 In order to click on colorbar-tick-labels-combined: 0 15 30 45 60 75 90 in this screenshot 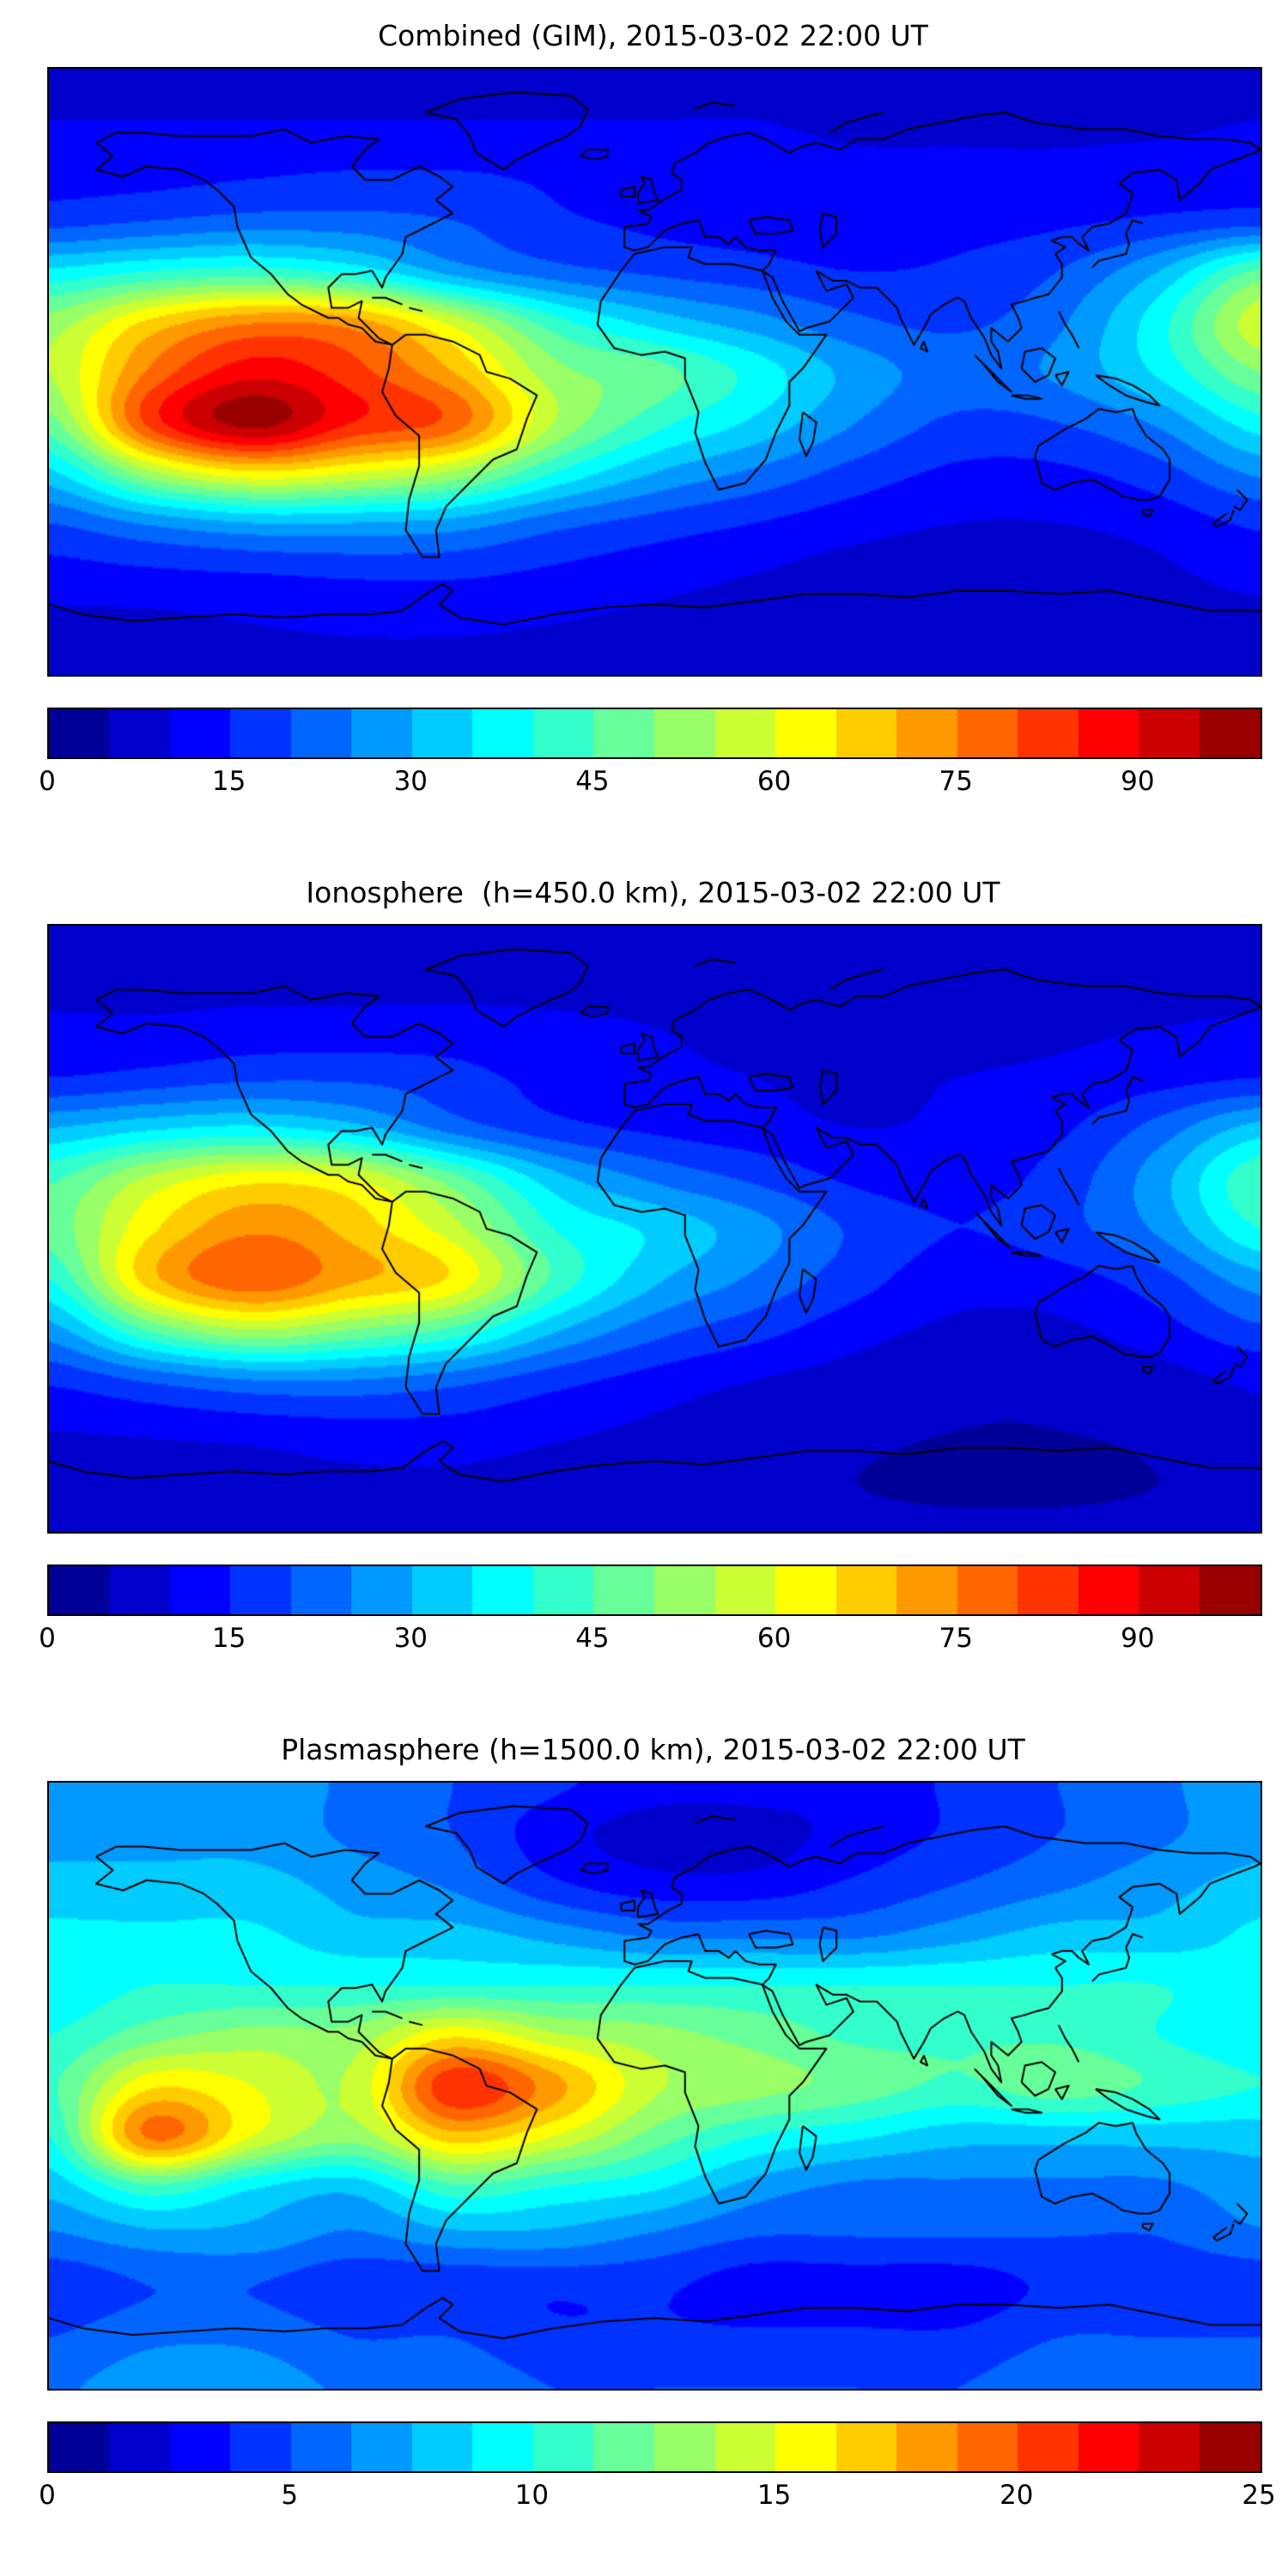, I will do `click(649, 781)`.